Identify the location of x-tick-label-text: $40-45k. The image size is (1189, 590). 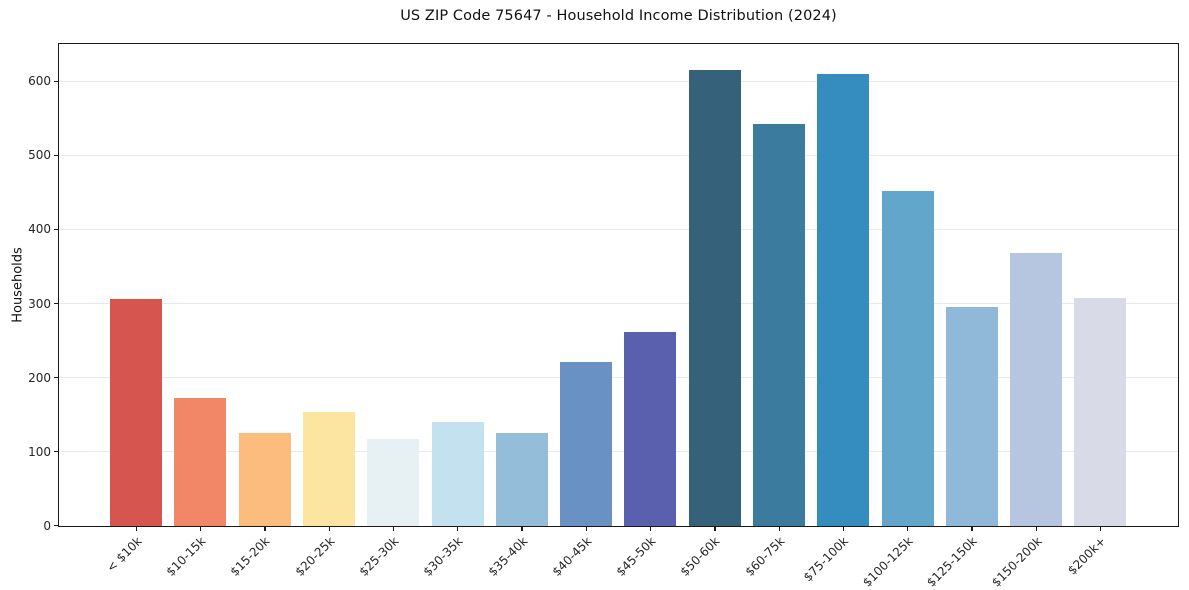
(572, 556).